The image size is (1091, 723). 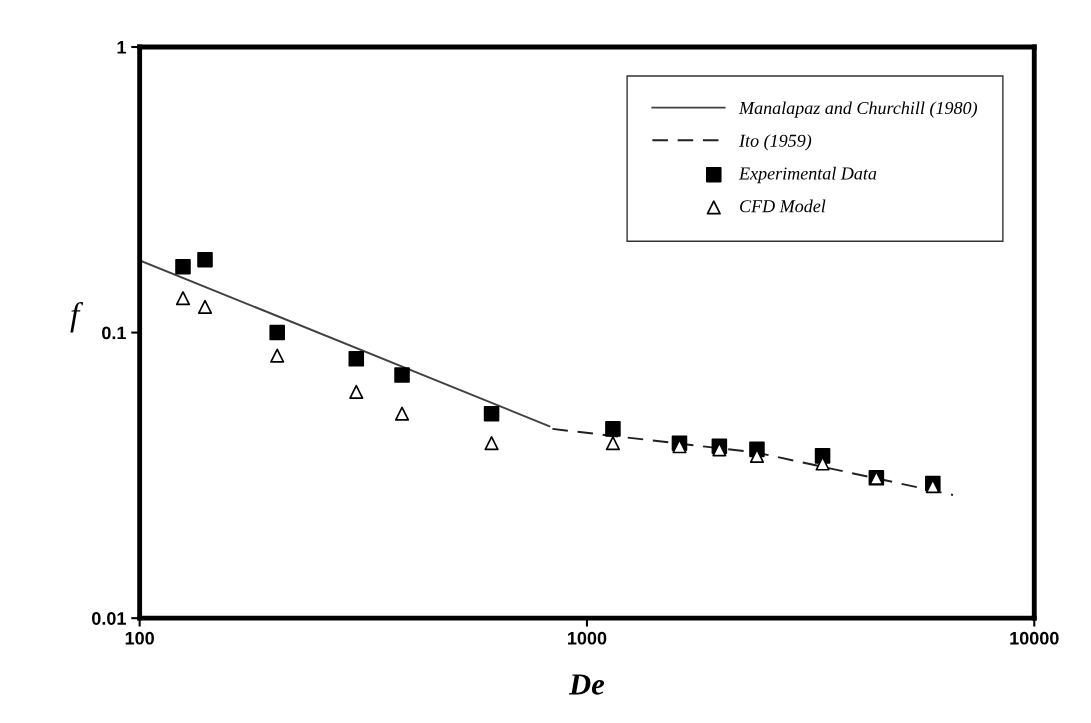 I want to click on y-axis-title: f, so click(x=77, y=317).